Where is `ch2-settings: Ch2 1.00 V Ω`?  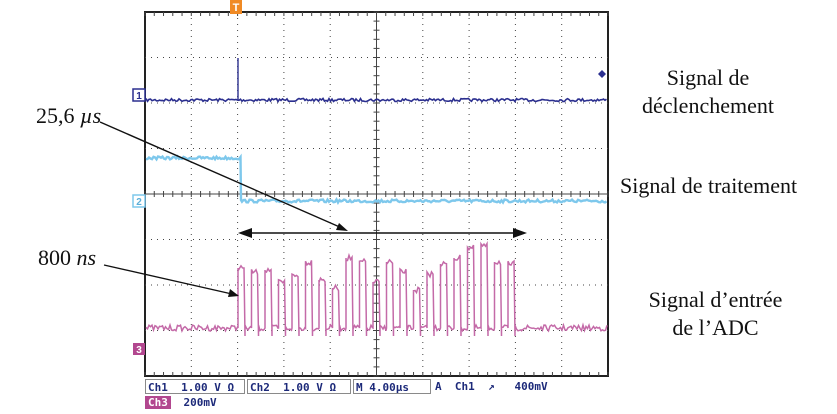
ch2-settings: Ch2 1.00 V Ω is located at coordinates (299, 386).